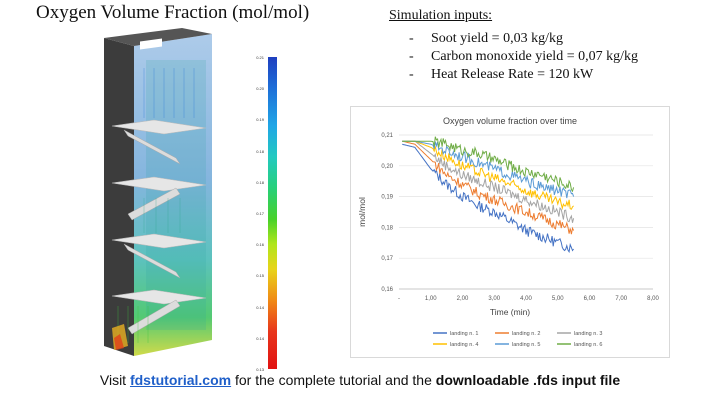  I want to click on inputs-heading: Simulation inputs:, so click(441, 15).